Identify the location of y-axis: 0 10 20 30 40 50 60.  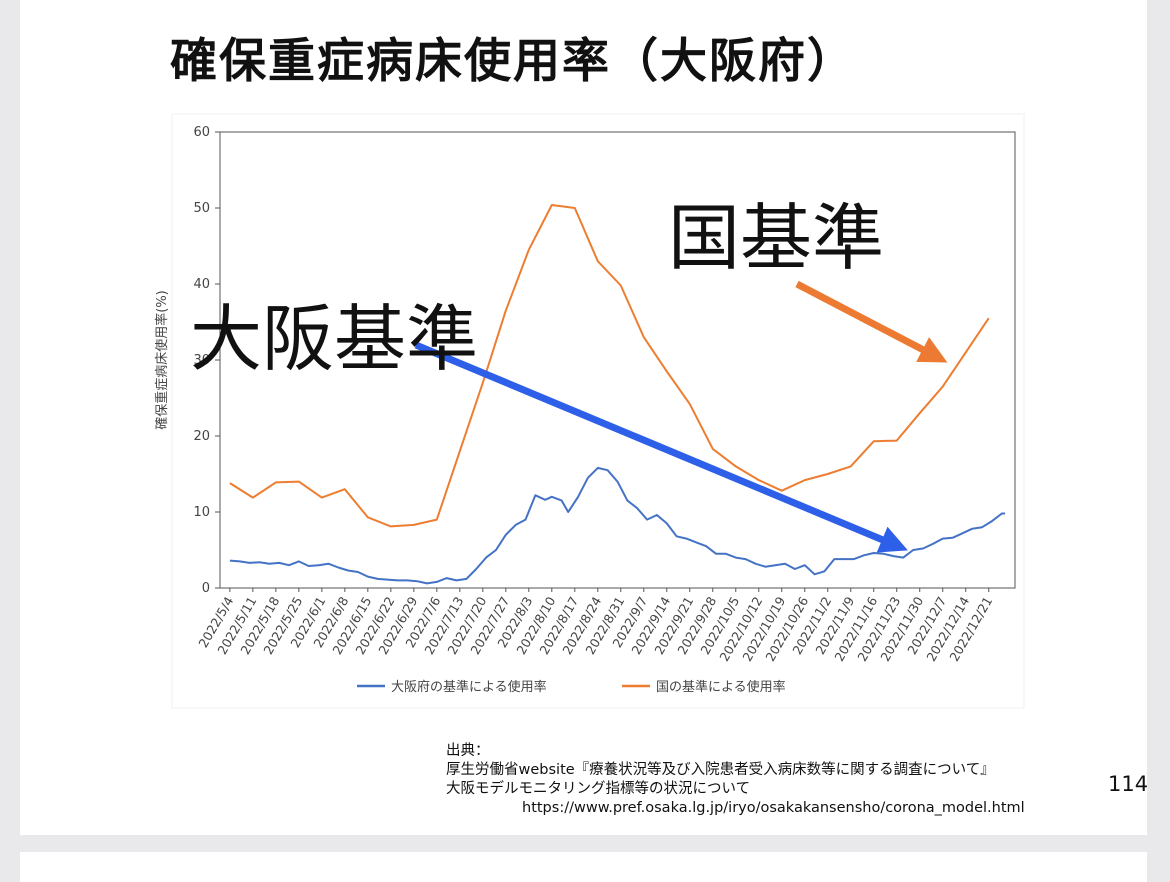
(206, 360).